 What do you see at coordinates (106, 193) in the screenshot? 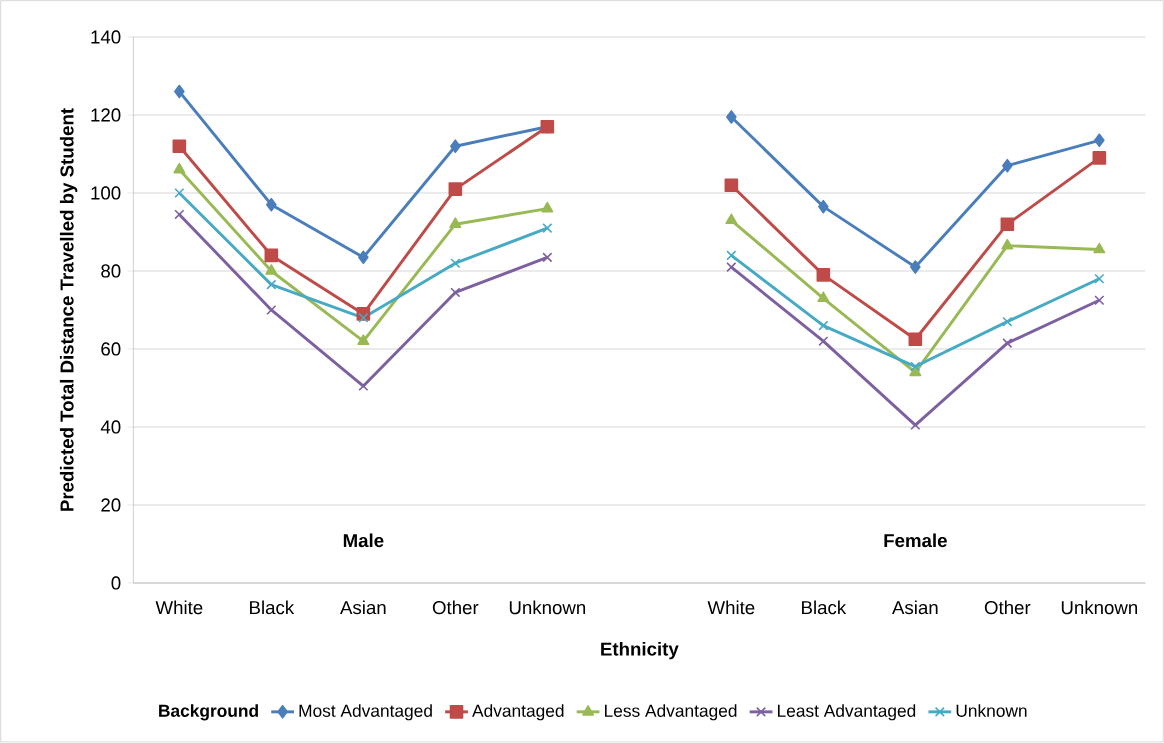
I see `y-tick-label: 100` at bounding box center [106, 193].